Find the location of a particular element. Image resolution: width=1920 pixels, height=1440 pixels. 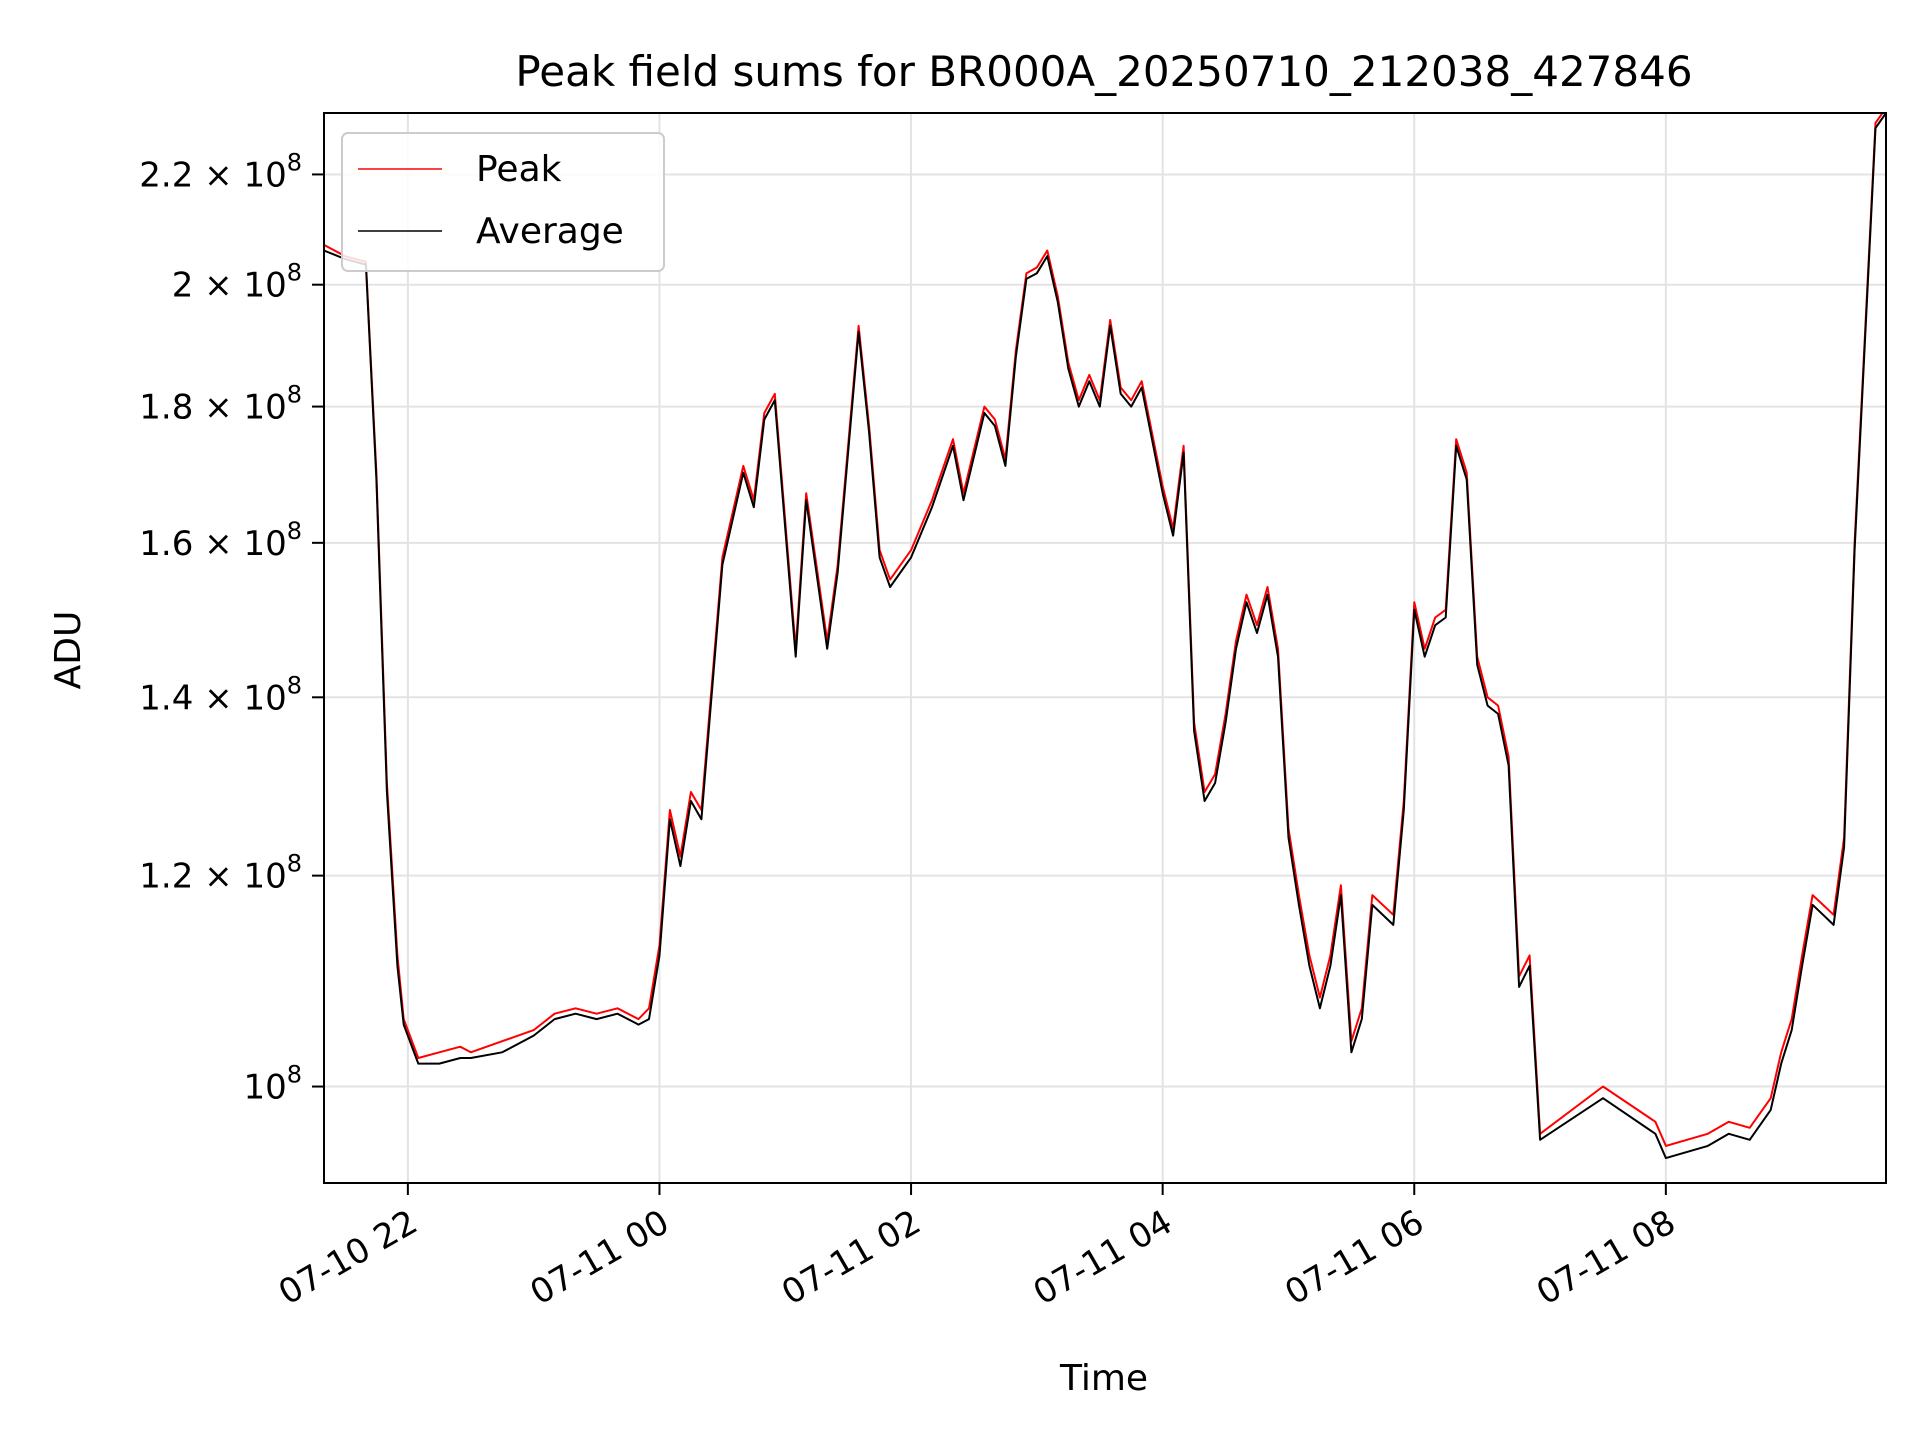

legend: Peak Average is located at coordinates (503, 202).